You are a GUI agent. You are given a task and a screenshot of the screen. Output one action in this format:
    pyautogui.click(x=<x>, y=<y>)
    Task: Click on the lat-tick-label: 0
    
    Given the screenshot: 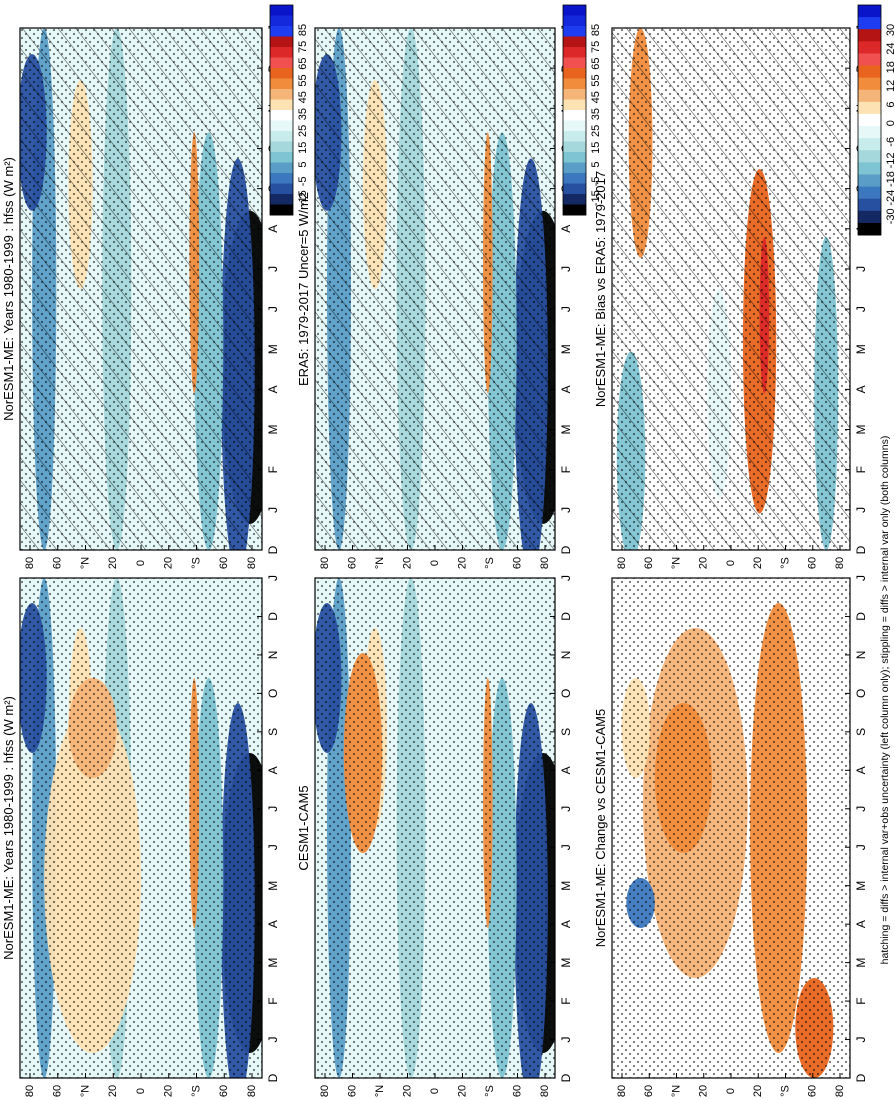 What is the action you would take?
    pyautogui.click(x=731, y=1091)
    